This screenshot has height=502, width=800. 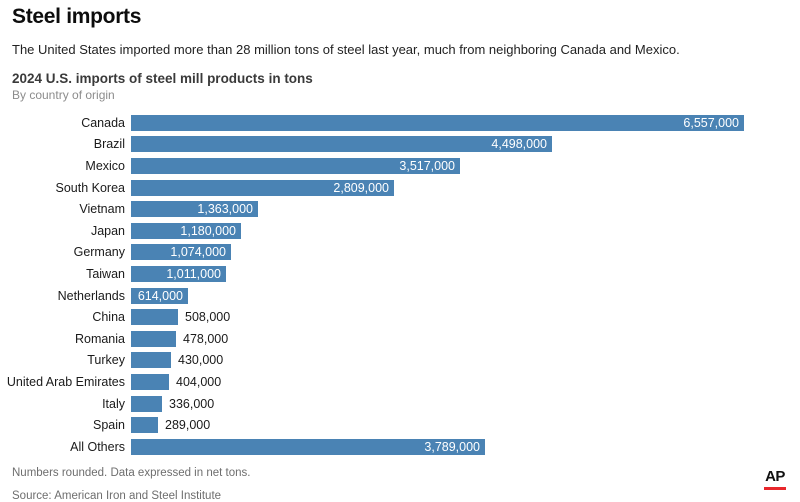 I want to click on bar-label: Netherlands, so click(x=91, y=295).